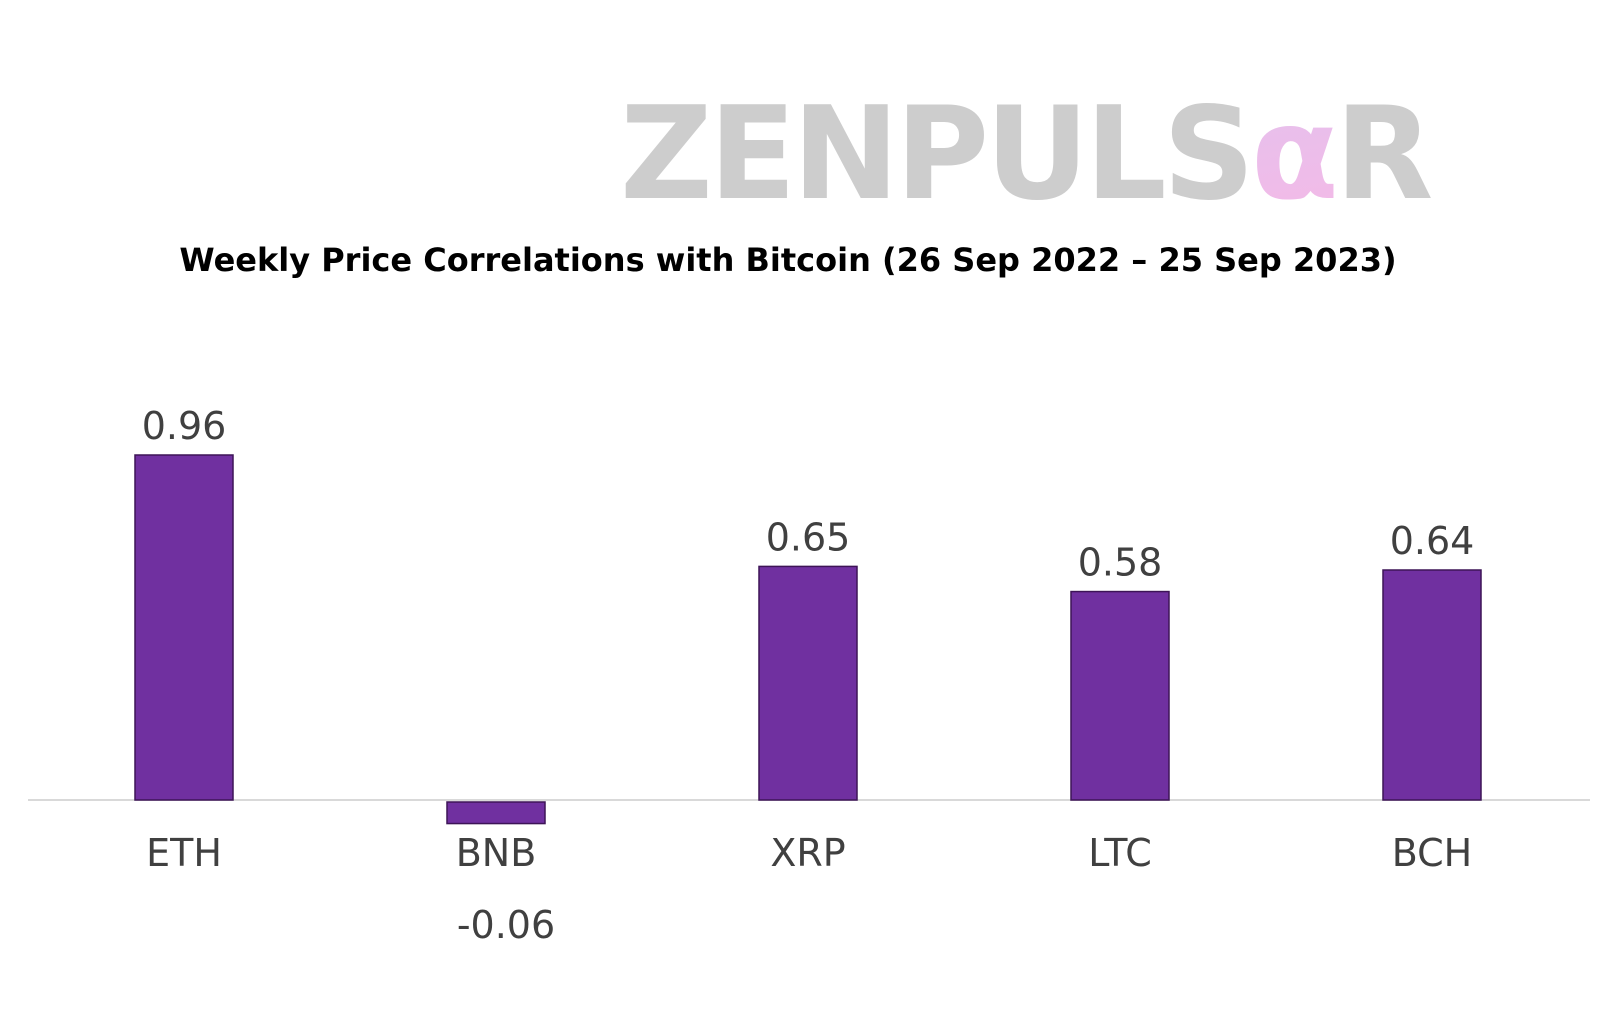  What do you see at coordinates (506, 925) in the screenshot?
I see `value-label-bnb: -0.06` at bounding box center [506, 925].